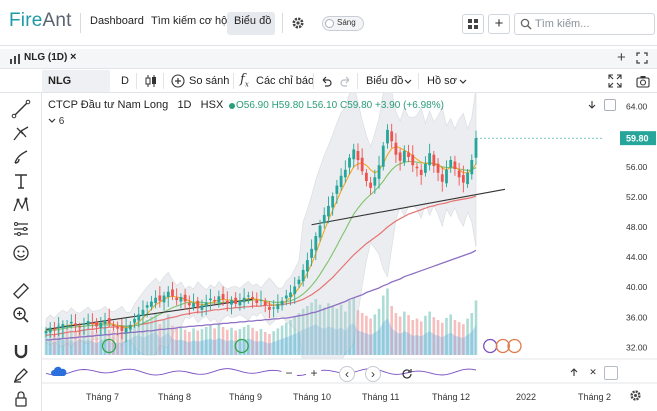 The width and height of the screenshot is (657, 411). Describe the element at coordinates (21, 133) in the screenshot. I see `pitchfork-icon` at that location.